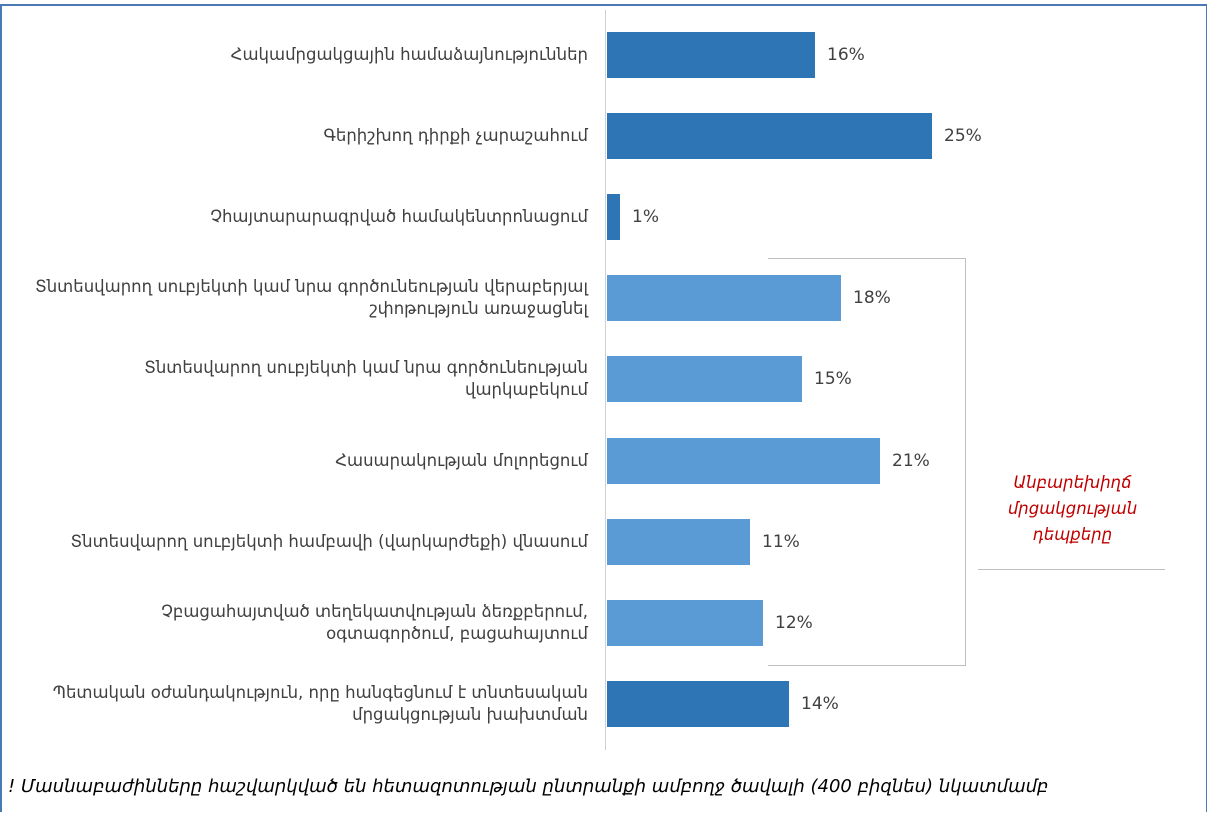  I want to click on value-label: 12%, so click(794, 622).